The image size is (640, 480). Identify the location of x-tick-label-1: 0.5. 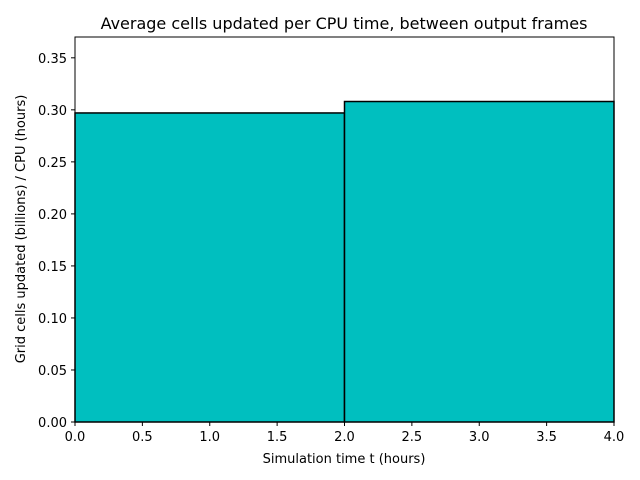
(142, 437).